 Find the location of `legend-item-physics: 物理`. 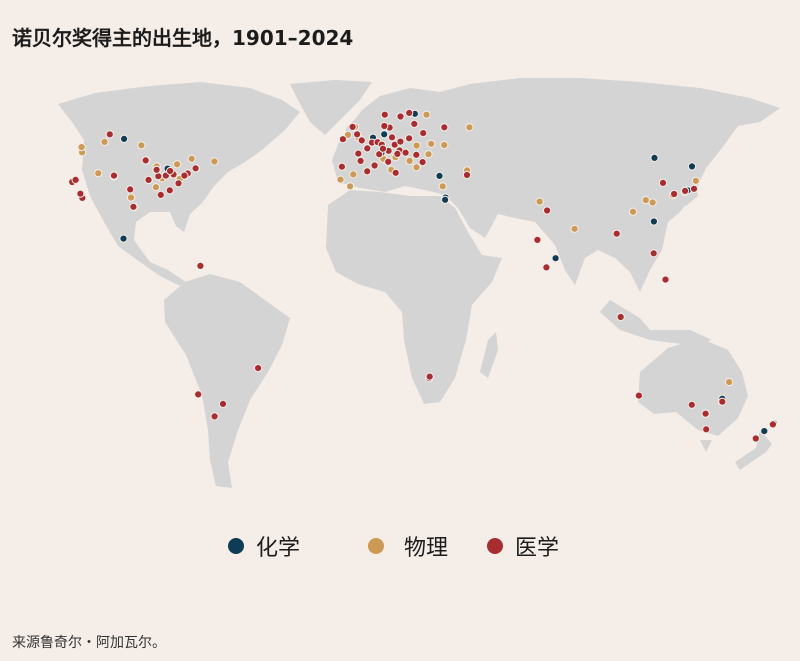

legend-item-physics: 物理 is located at coordinates (408, 546).